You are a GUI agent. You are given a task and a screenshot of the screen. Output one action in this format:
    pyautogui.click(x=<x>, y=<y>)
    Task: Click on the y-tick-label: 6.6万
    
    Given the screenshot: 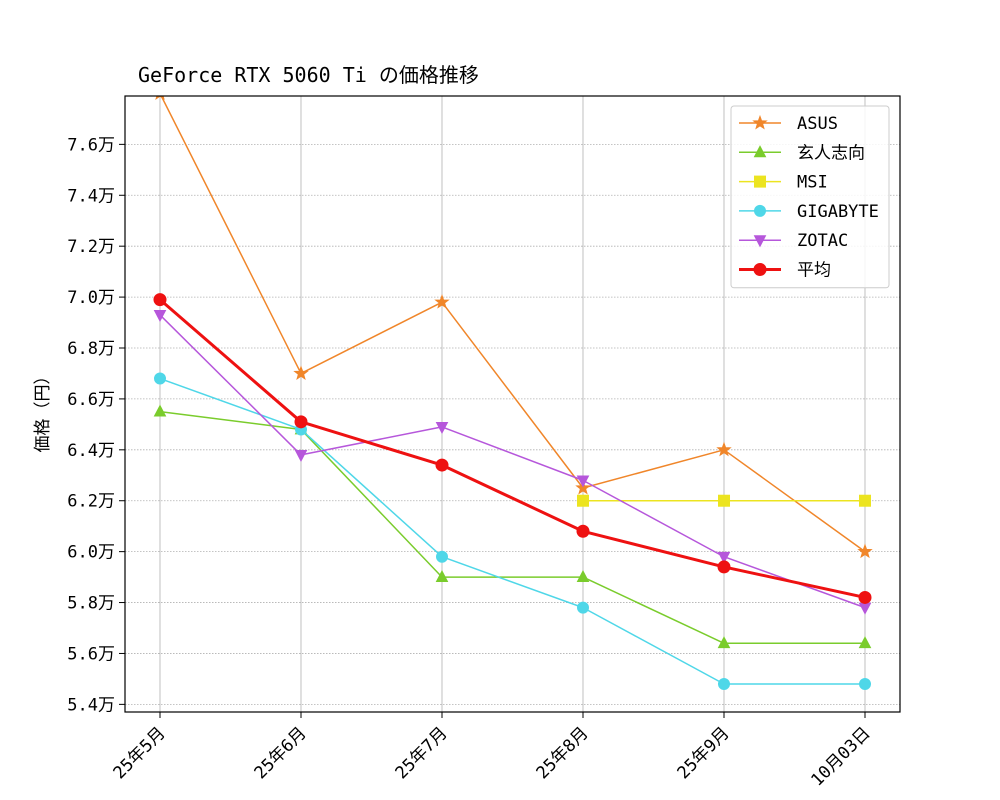 What is the action you would take?
    pyautogui.click(x=91, y=400)
    